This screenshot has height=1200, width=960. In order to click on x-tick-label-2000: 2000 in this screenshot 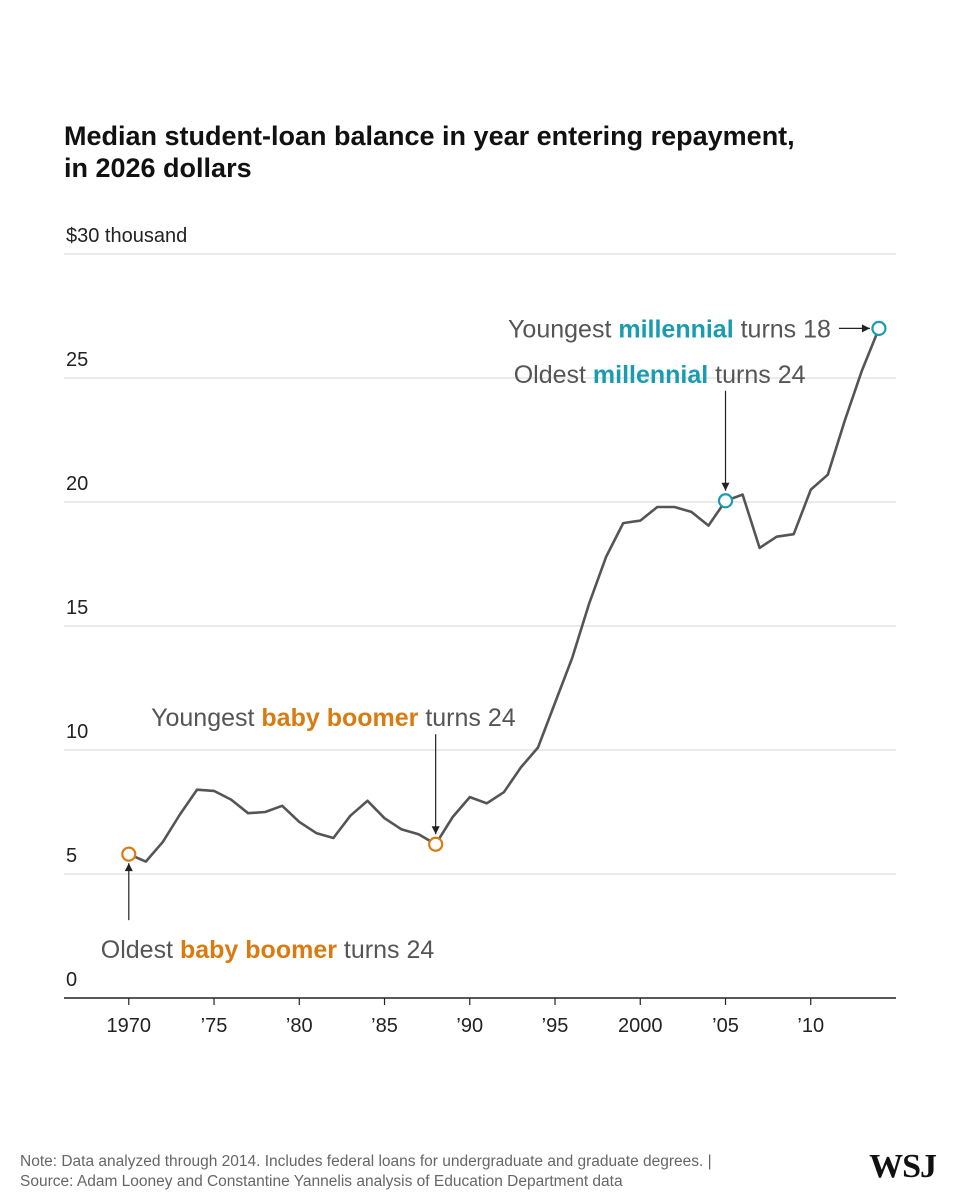, I will do `click(640, 1026)`.